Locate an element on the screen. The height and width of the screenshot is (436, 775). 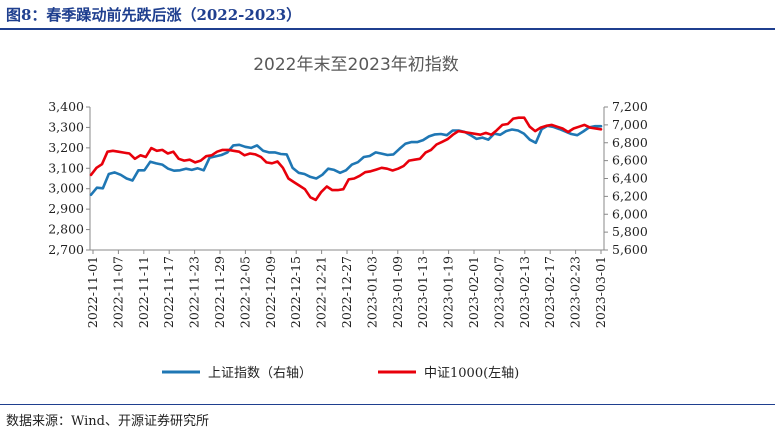
left-tick-label: 3,300 is located at coordinates (66, 126).